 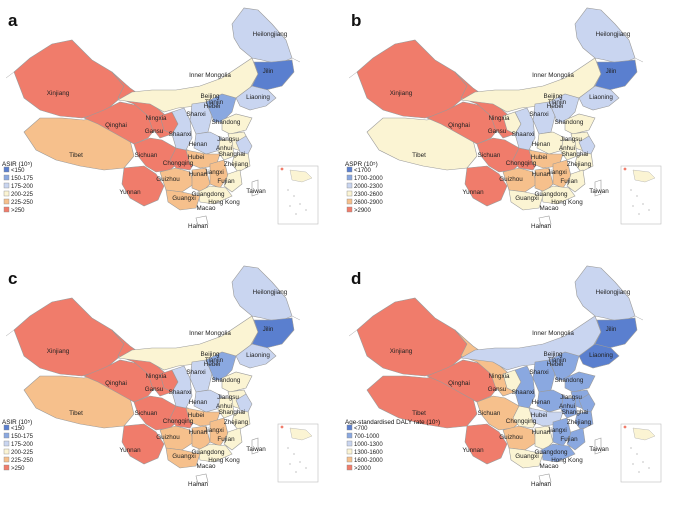 What do you see at coordinates (587, 403) in the screenshot?
I see `region-east-coast` at bounding box center [587, 403].